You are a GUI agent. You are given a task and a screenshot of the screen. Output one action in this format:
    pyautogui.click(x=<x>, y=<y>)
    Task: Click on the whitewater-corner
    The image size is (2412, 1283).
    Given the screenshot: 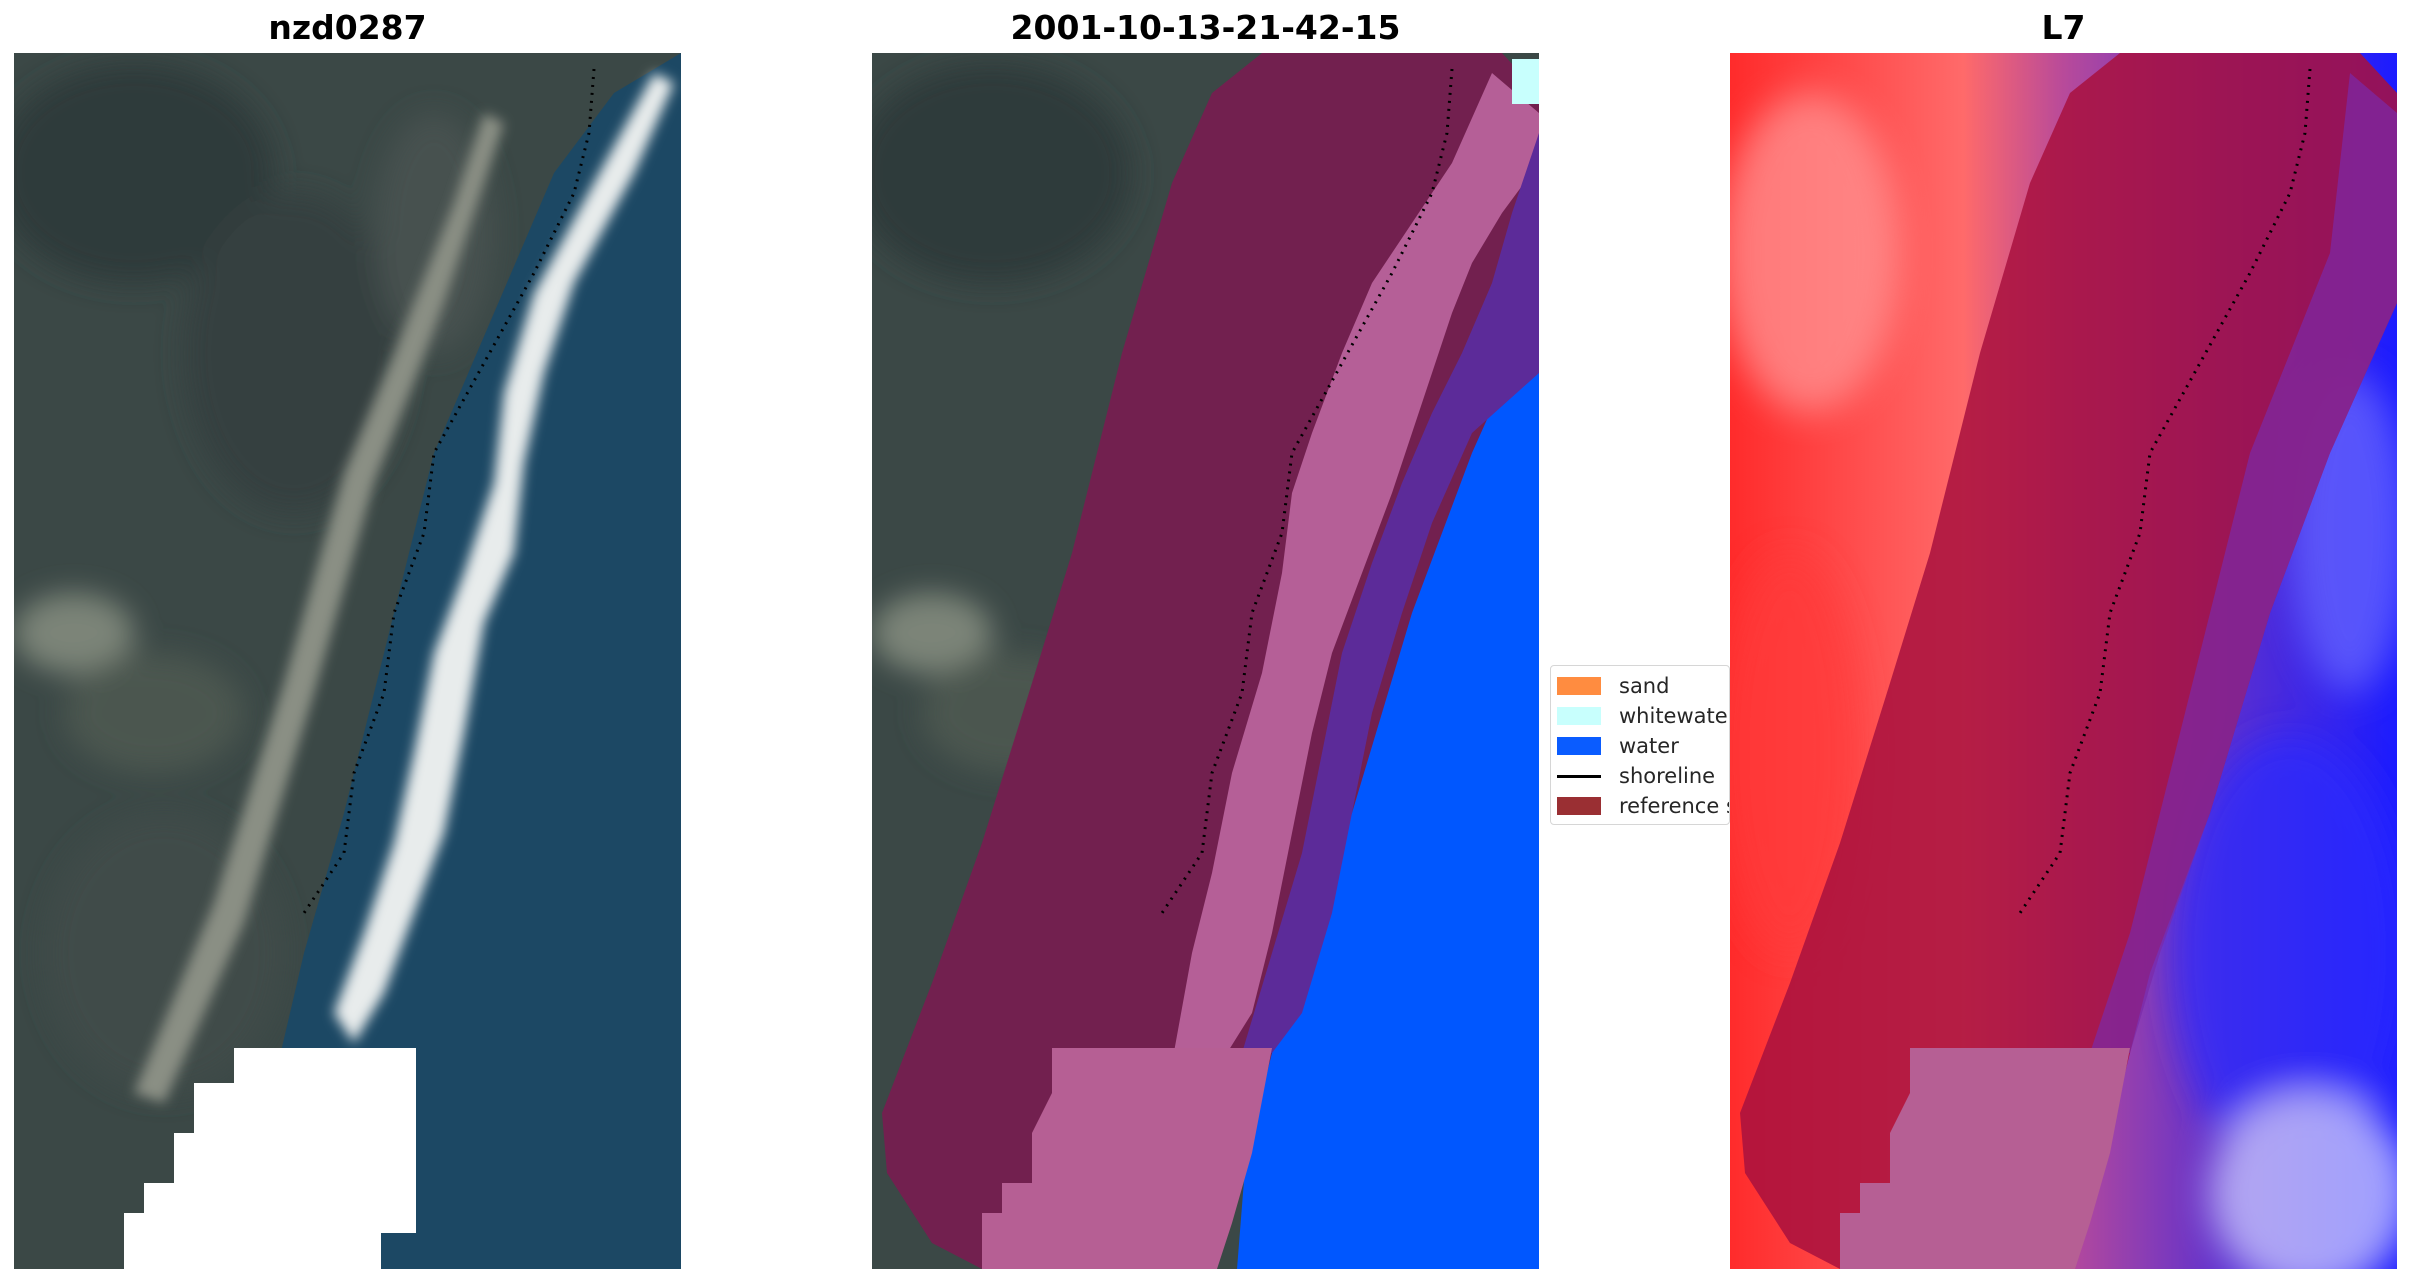 What is the action you would take?
    pyautogui.click(x=1525, y=81)
    